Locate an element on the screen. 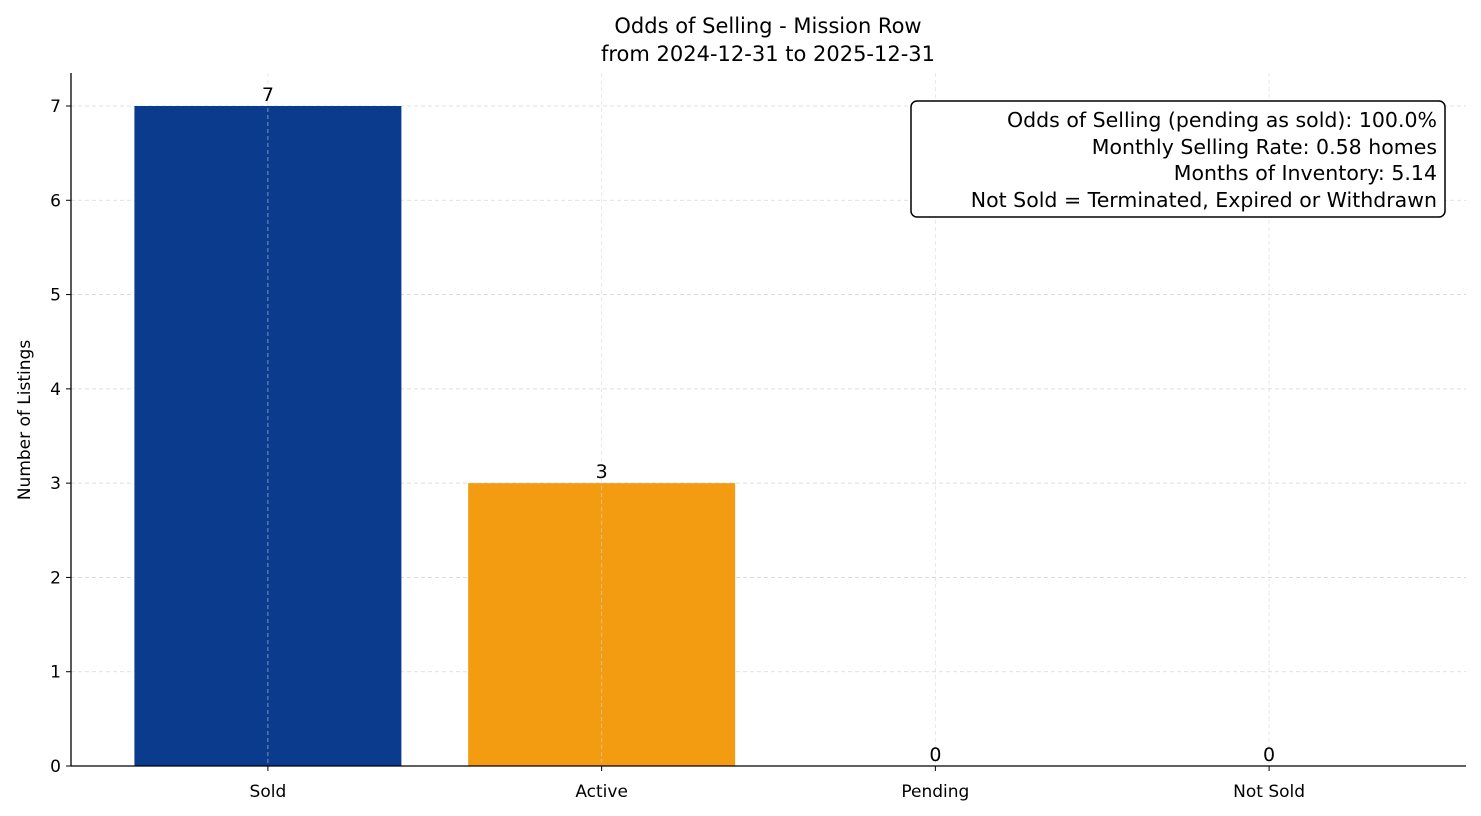  y-tick-label: 2 is located at coordinates (55, 578).